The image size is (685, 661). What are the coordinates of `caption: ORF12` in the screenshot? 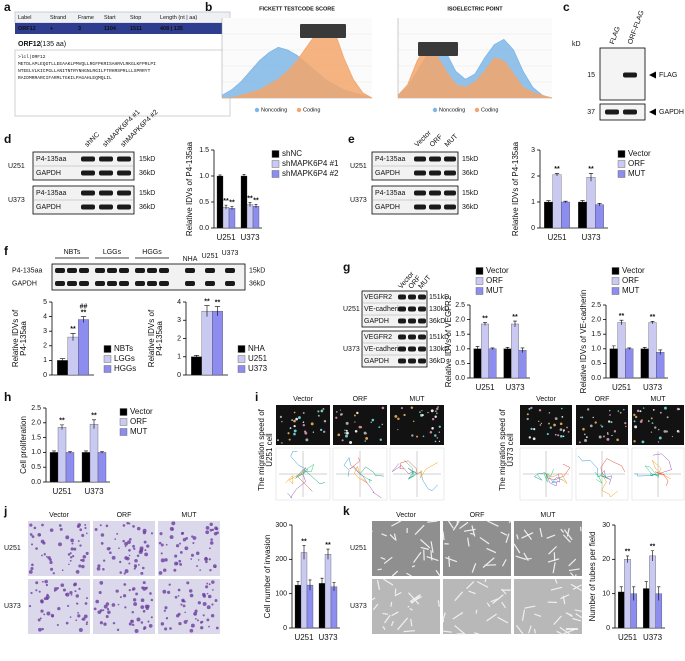 It's located at (29, 44).